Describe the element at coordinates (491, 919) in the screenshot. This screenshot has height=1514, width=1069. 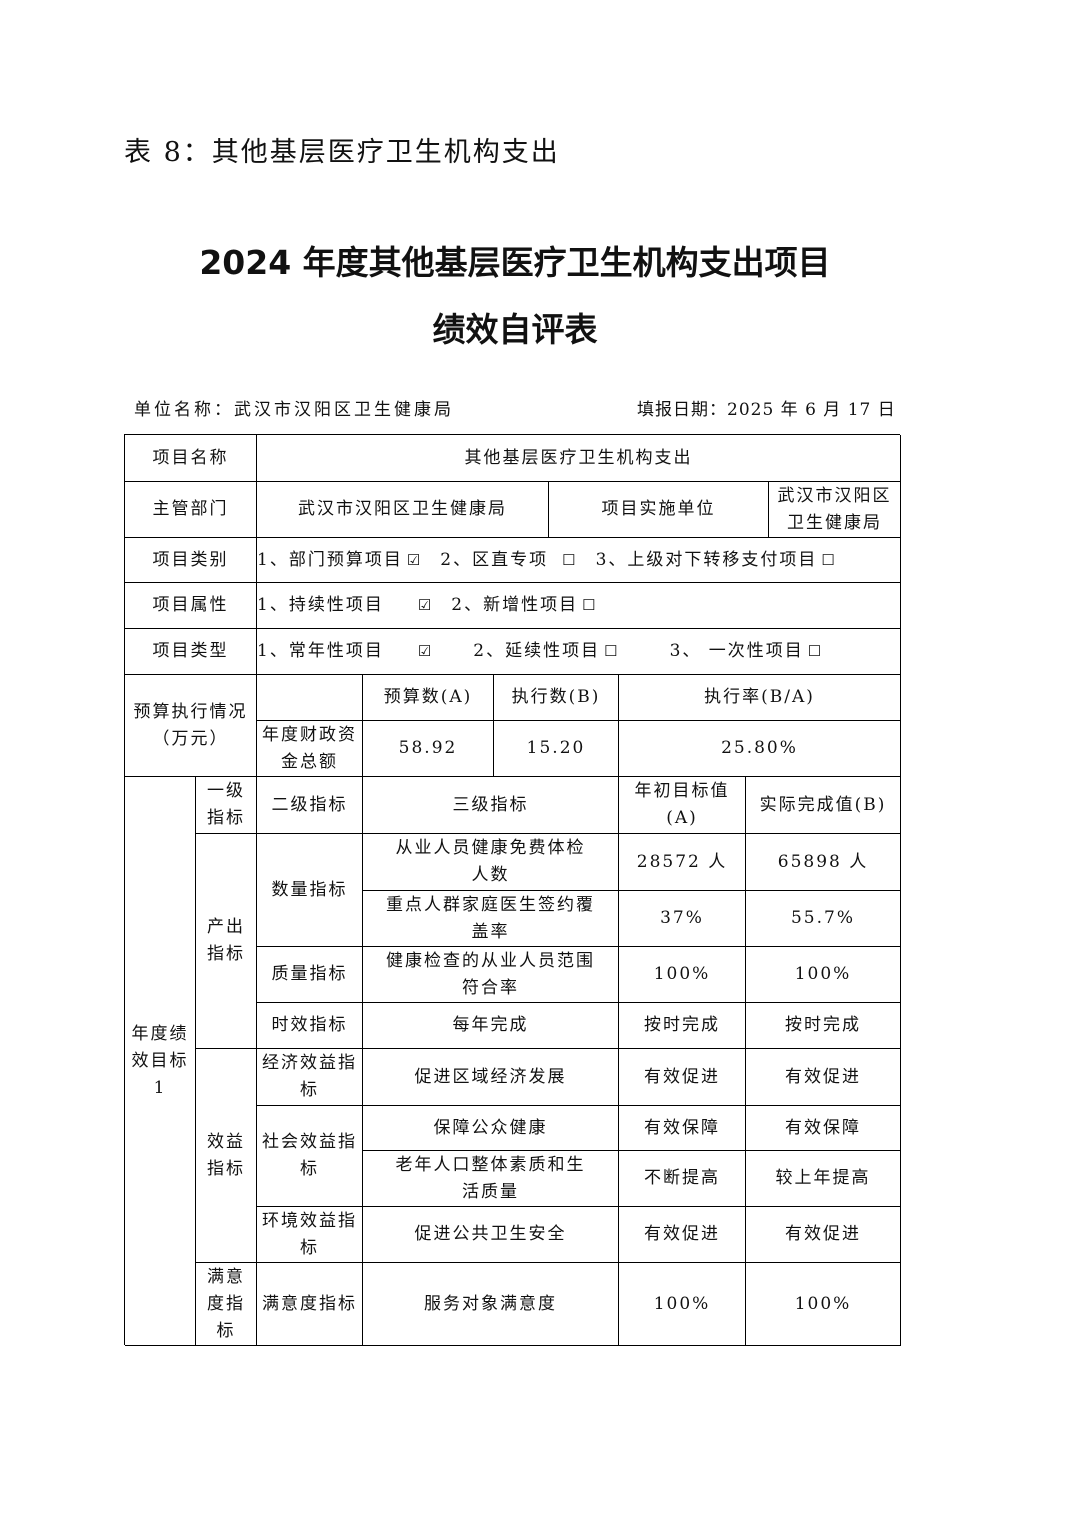
I see `cell: 重点人群家庭医生签约覆盖率` at that location.